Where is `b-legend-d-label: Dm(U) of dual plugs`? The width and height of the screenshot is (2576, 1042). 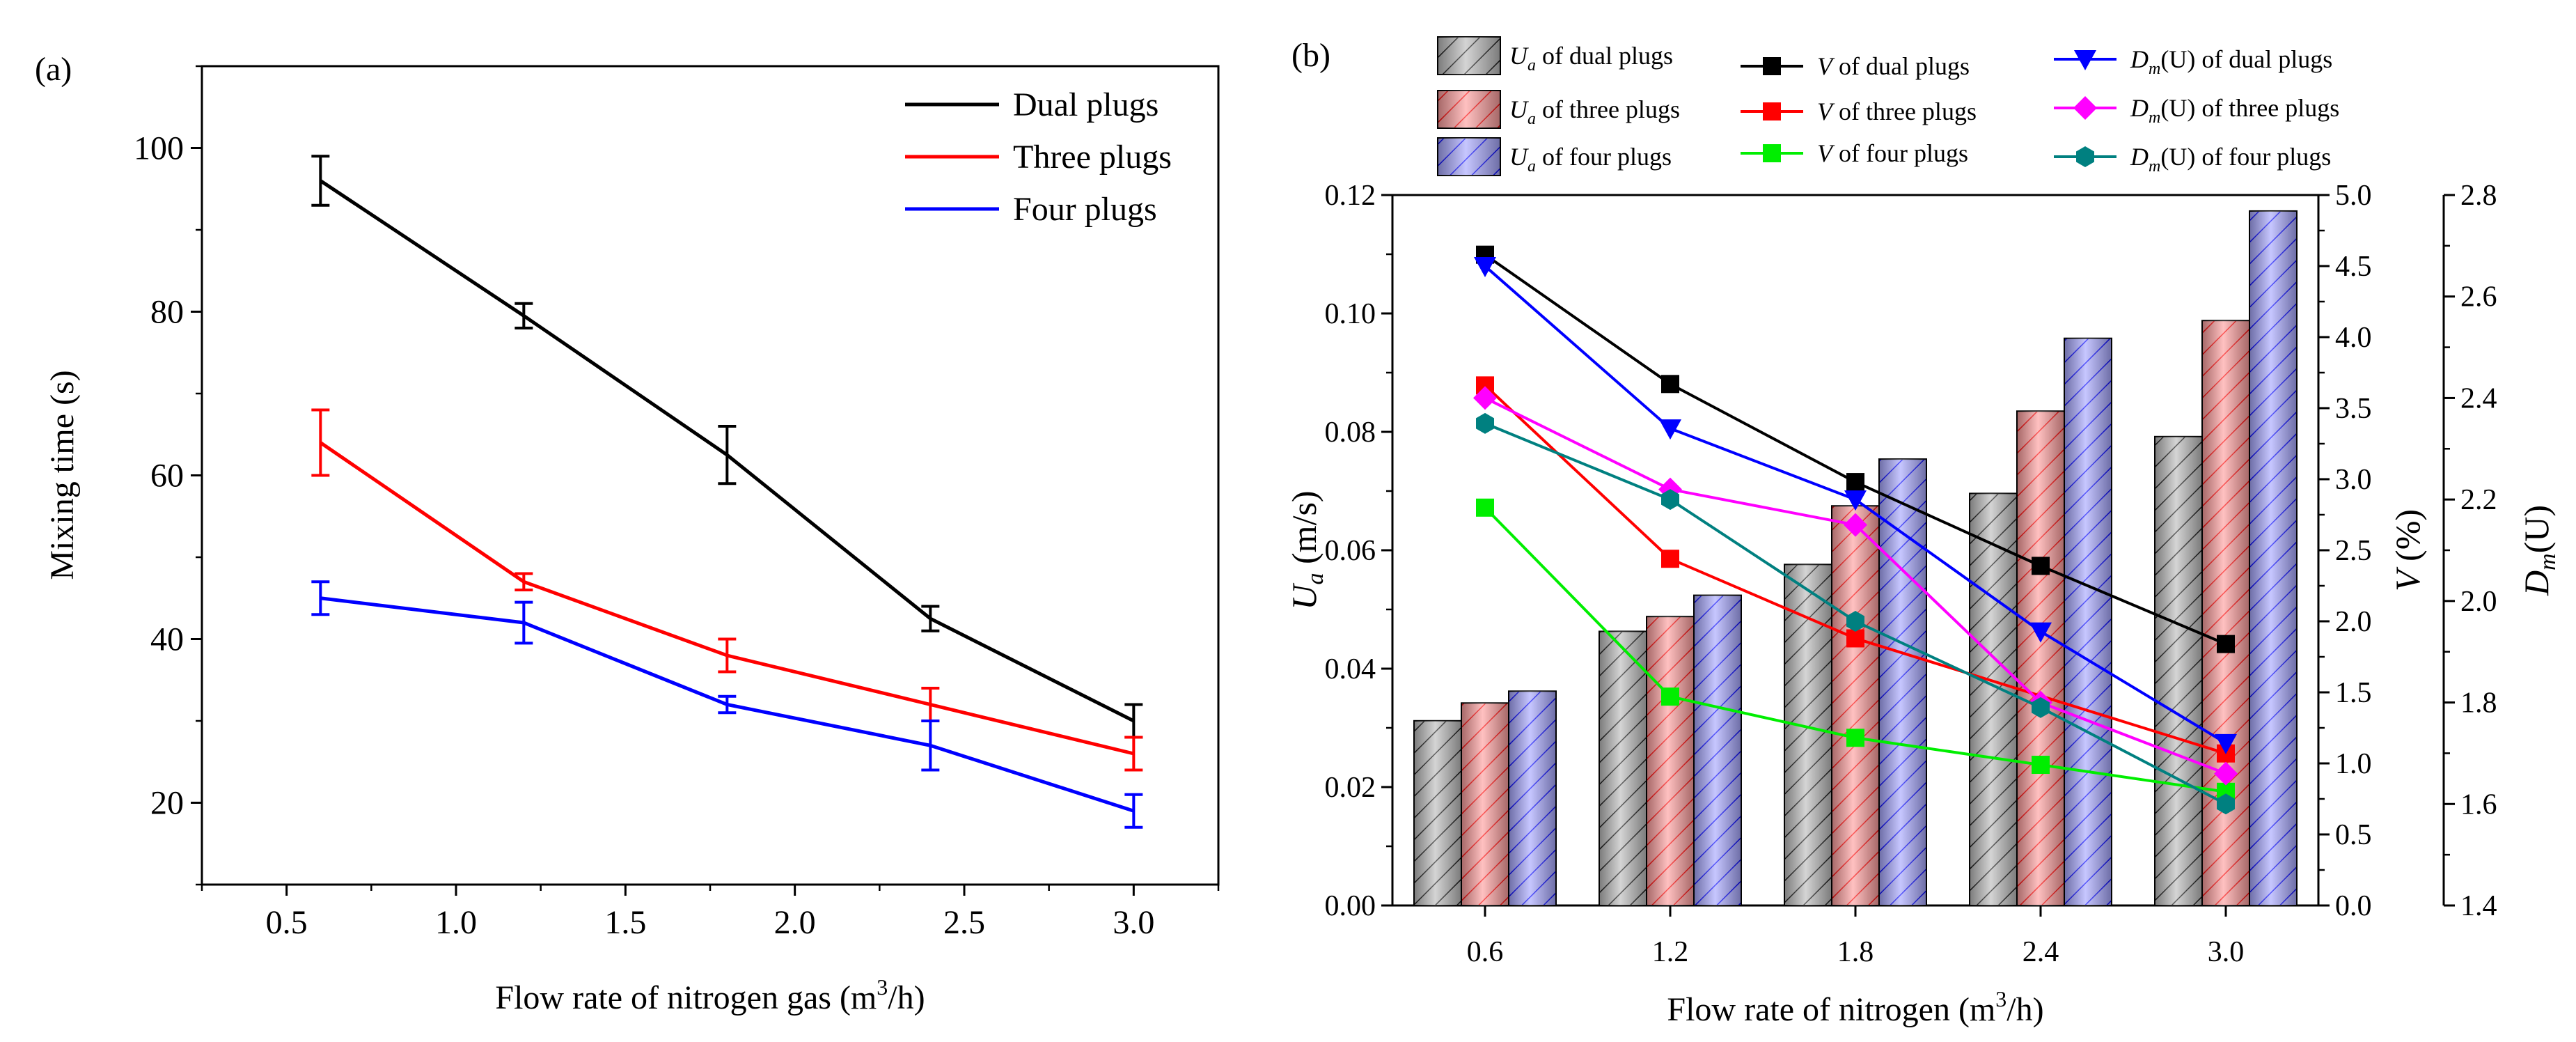
b-legend-d-label: Dm(U) of dual plugs is located at coordinates (2231, 61).